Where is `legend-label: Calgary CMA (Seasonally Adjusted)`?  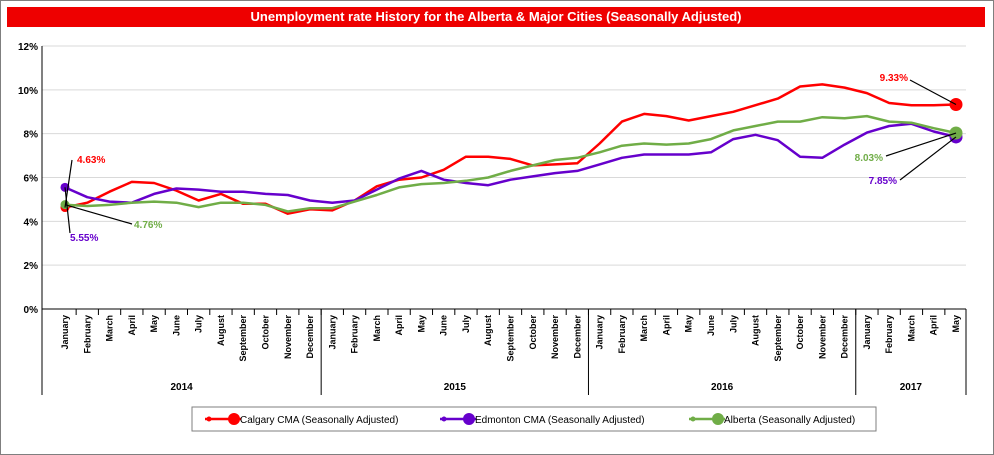 legend-label: Calgary CMA (Seasonally Adjusted) is located at coordinates (319, 420).